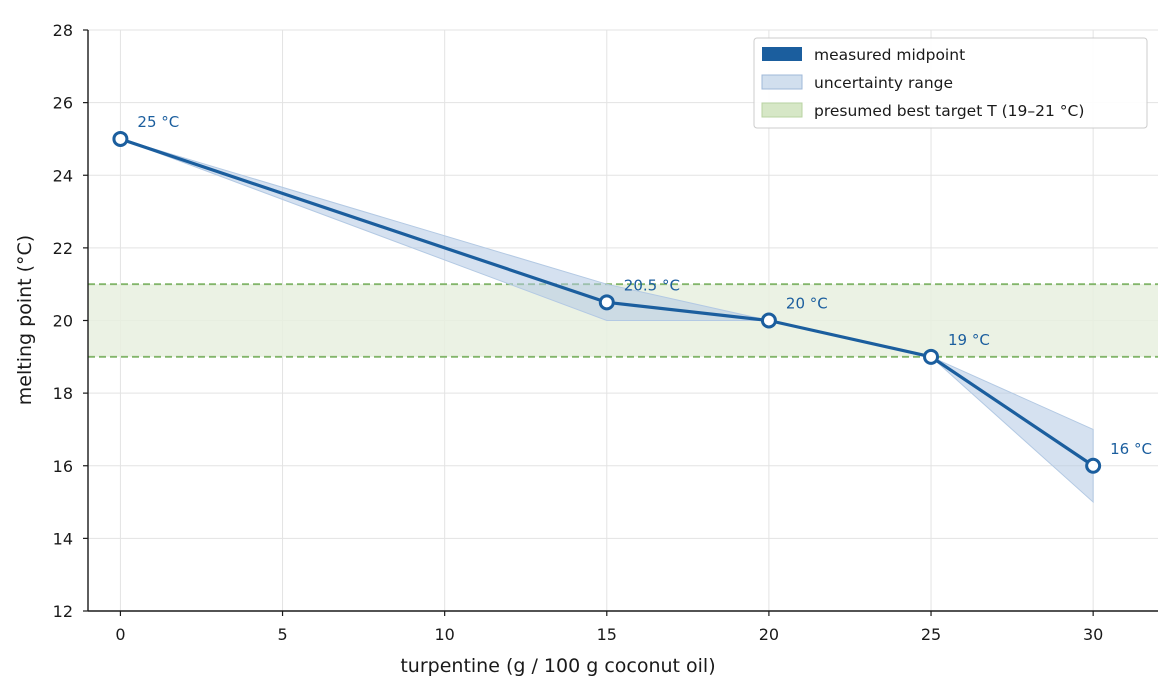 This screenshot has width=1176, height=691. What do you see at coordinates (1131, 449) in the screenshot?
I see `data-label: 16 °C` at bounding box center [1131, 449].